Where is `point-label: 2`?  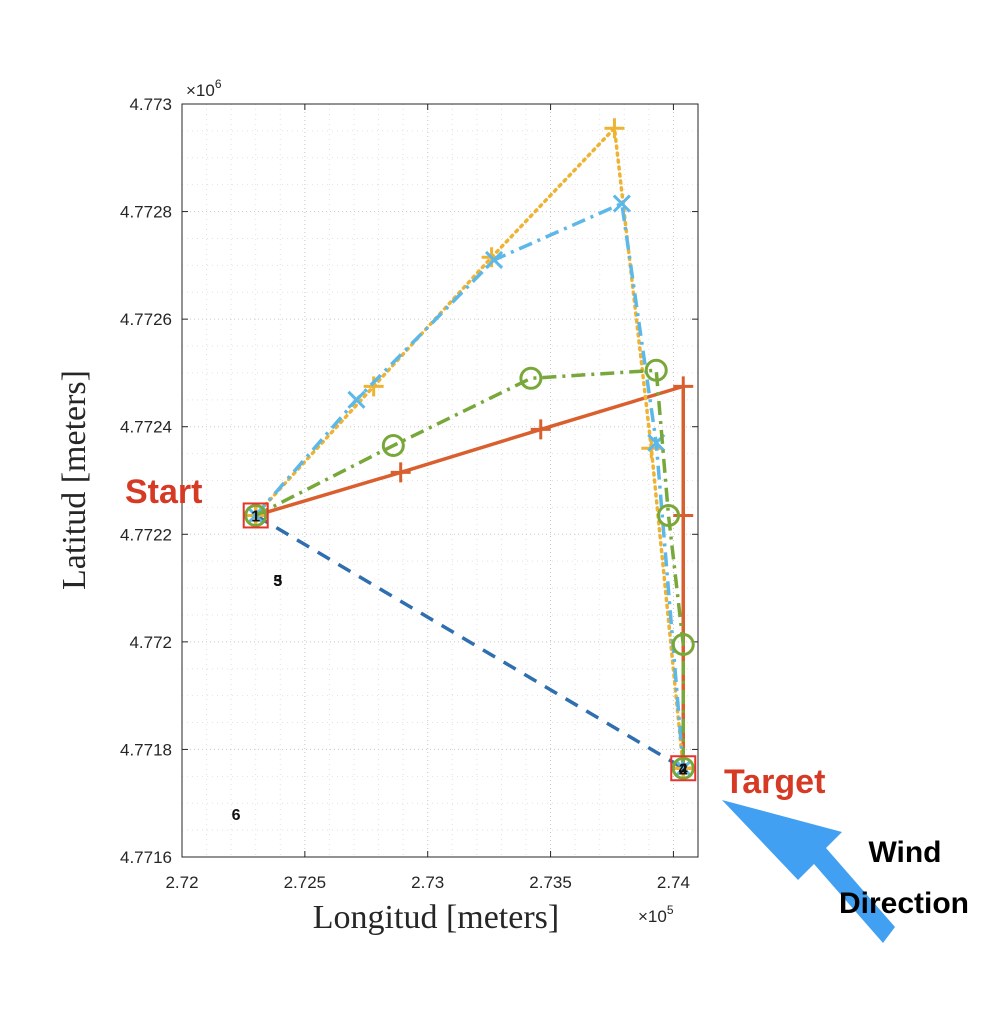
point-label: 2 is located at coordinates (683, 769).